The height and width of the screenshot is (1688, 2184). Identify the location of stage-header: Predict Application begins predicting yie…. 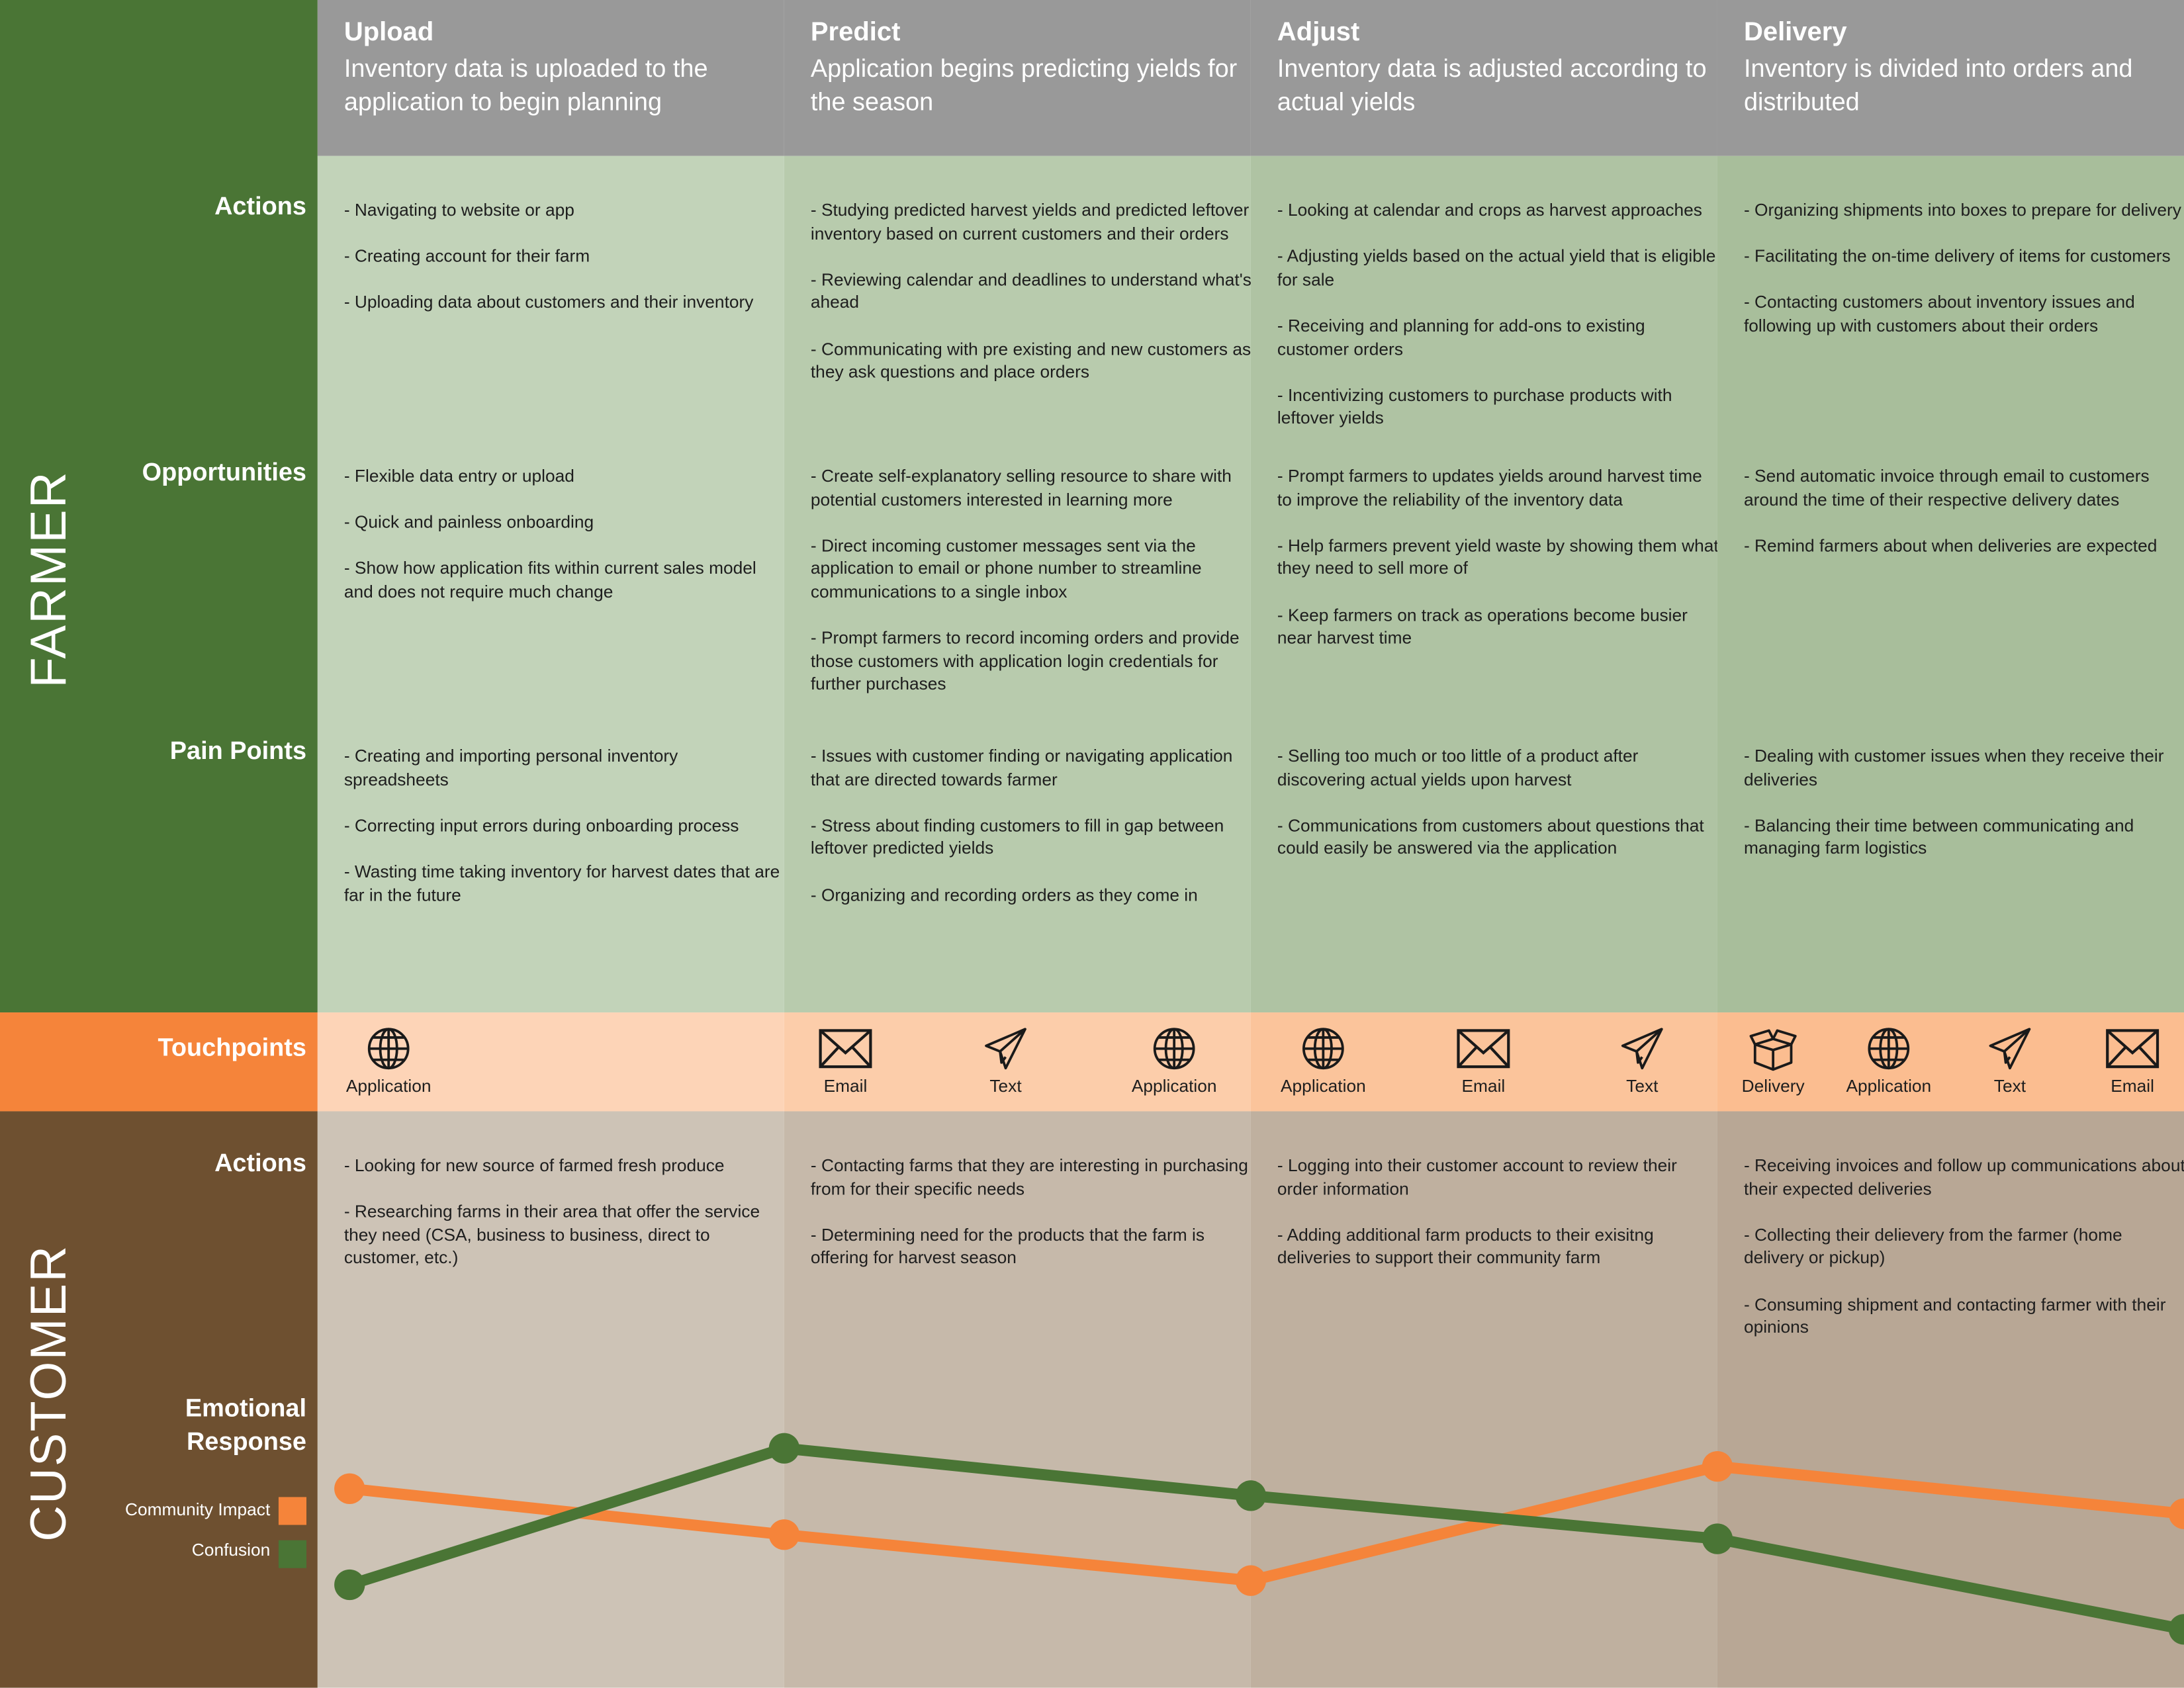
(1017, 78).